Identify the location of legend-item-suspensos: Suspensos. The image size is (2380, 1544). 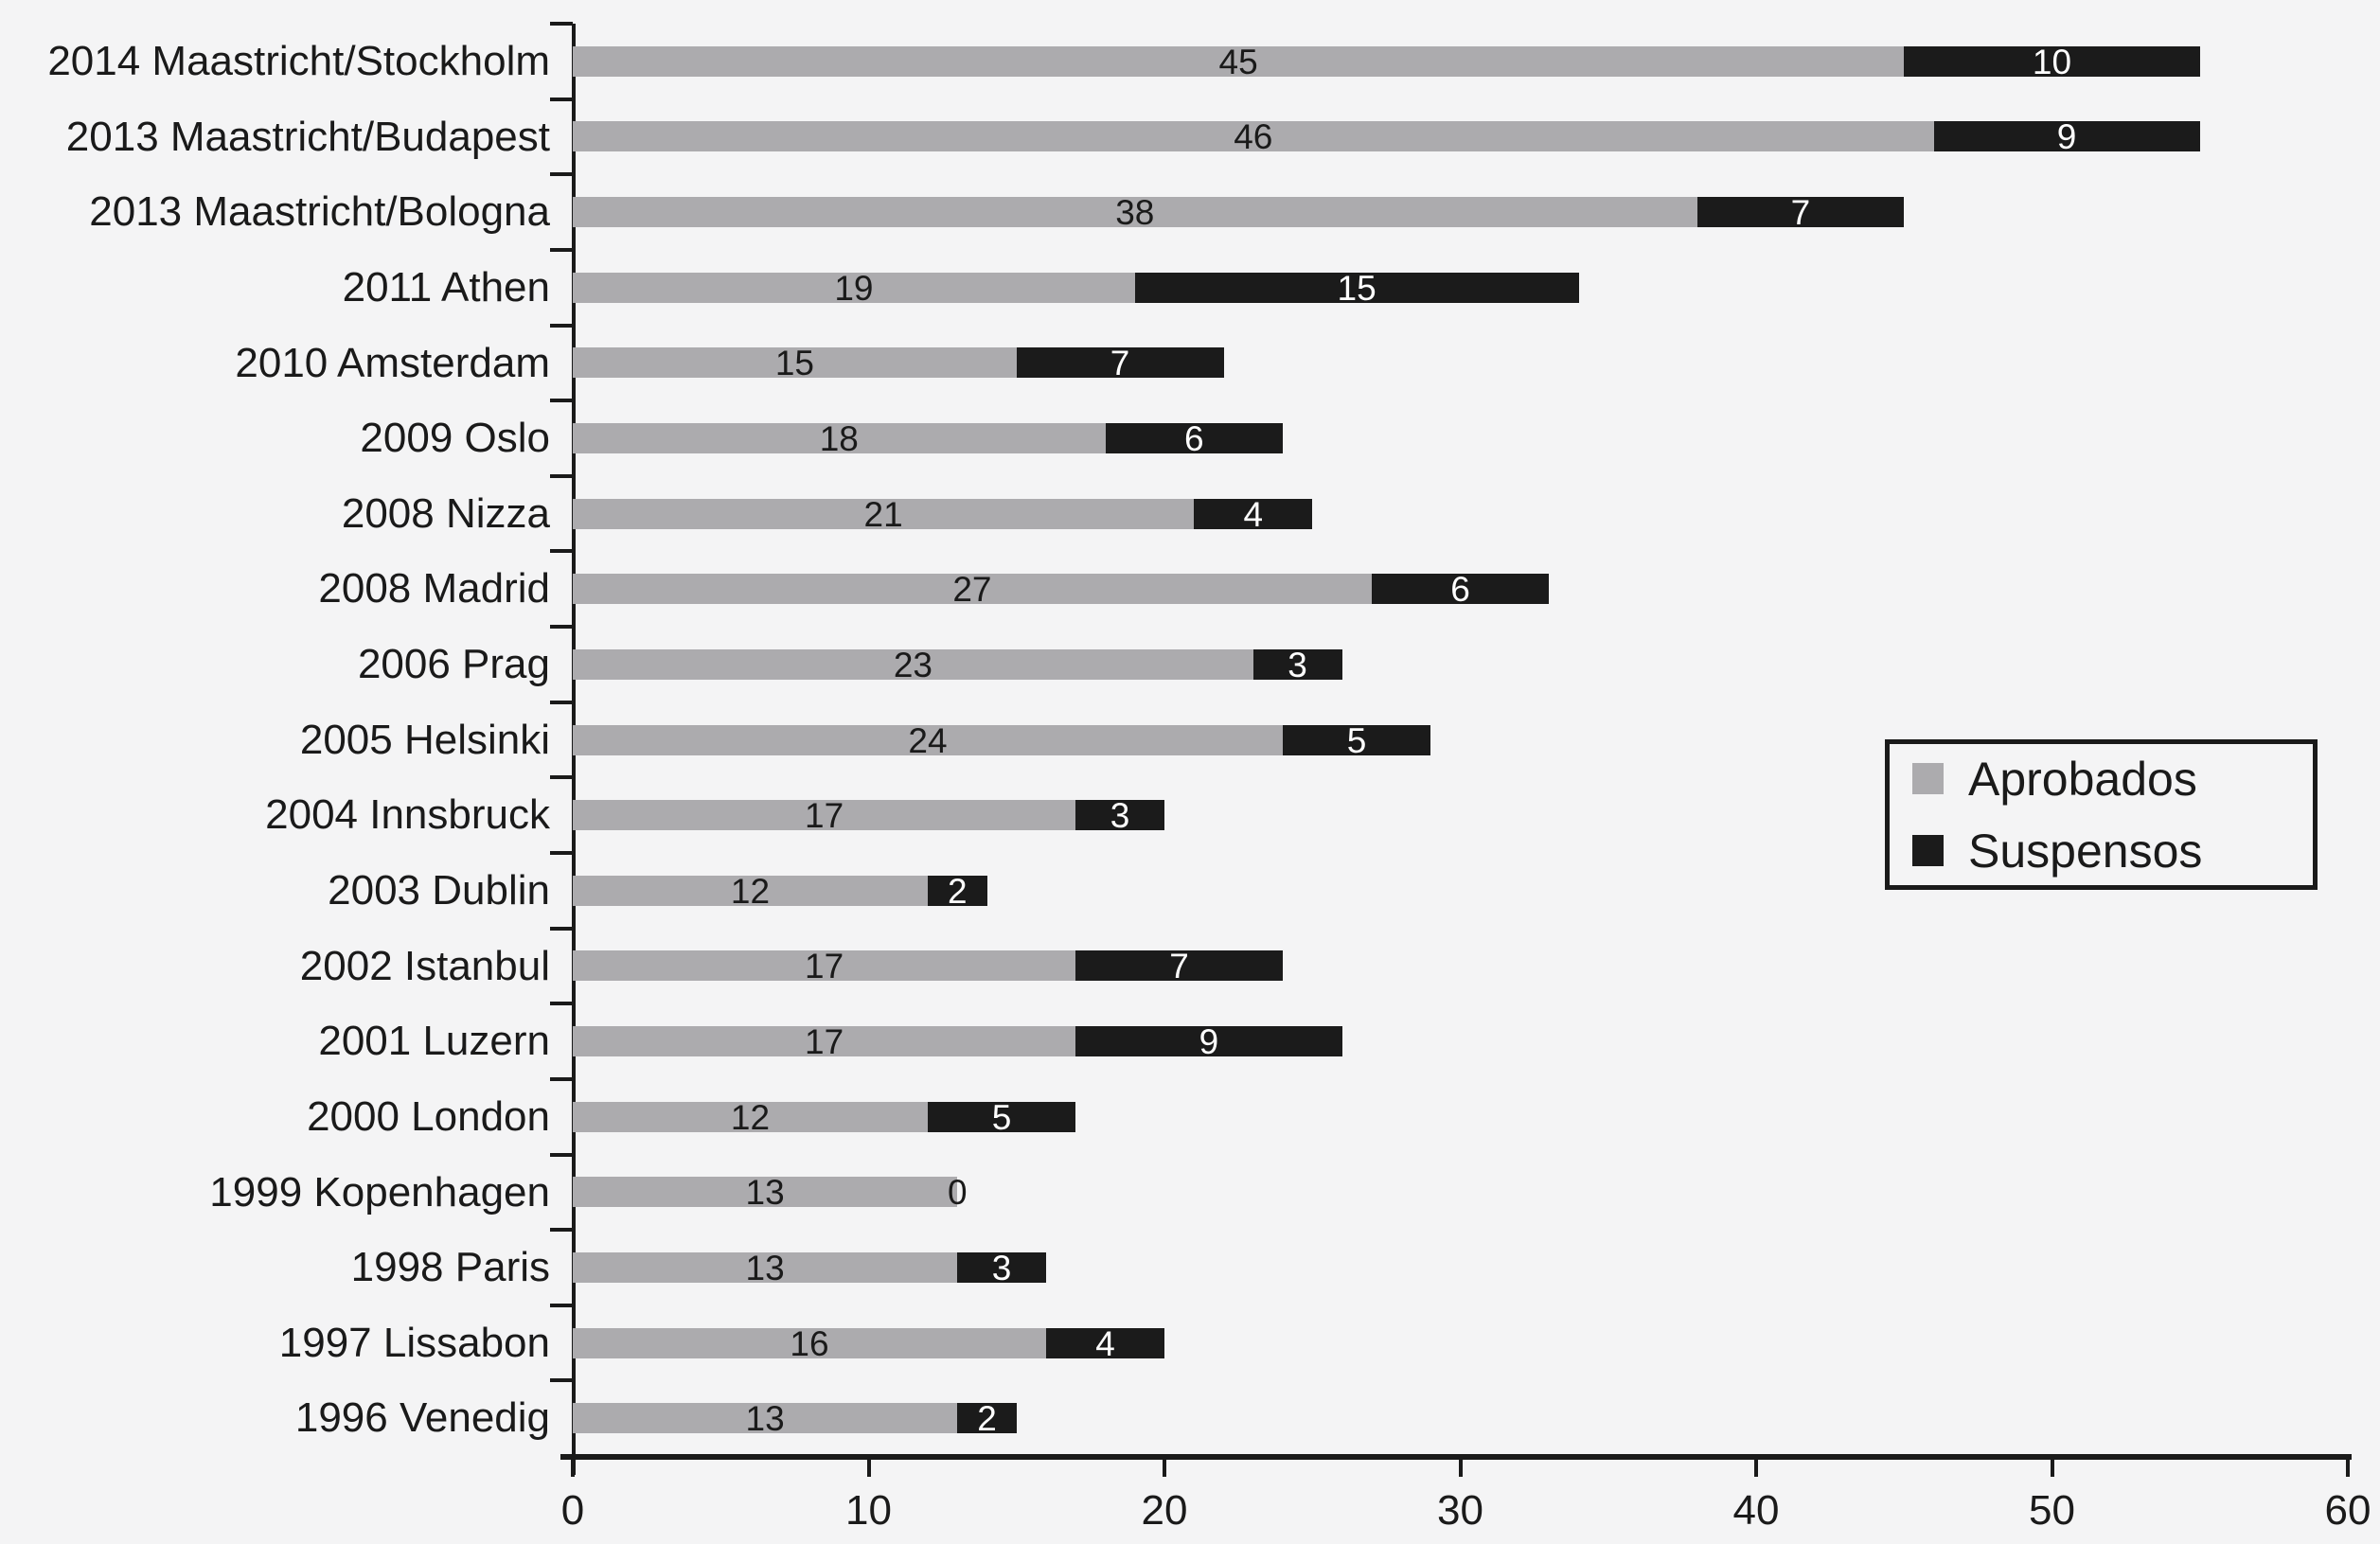
(2112, 851).